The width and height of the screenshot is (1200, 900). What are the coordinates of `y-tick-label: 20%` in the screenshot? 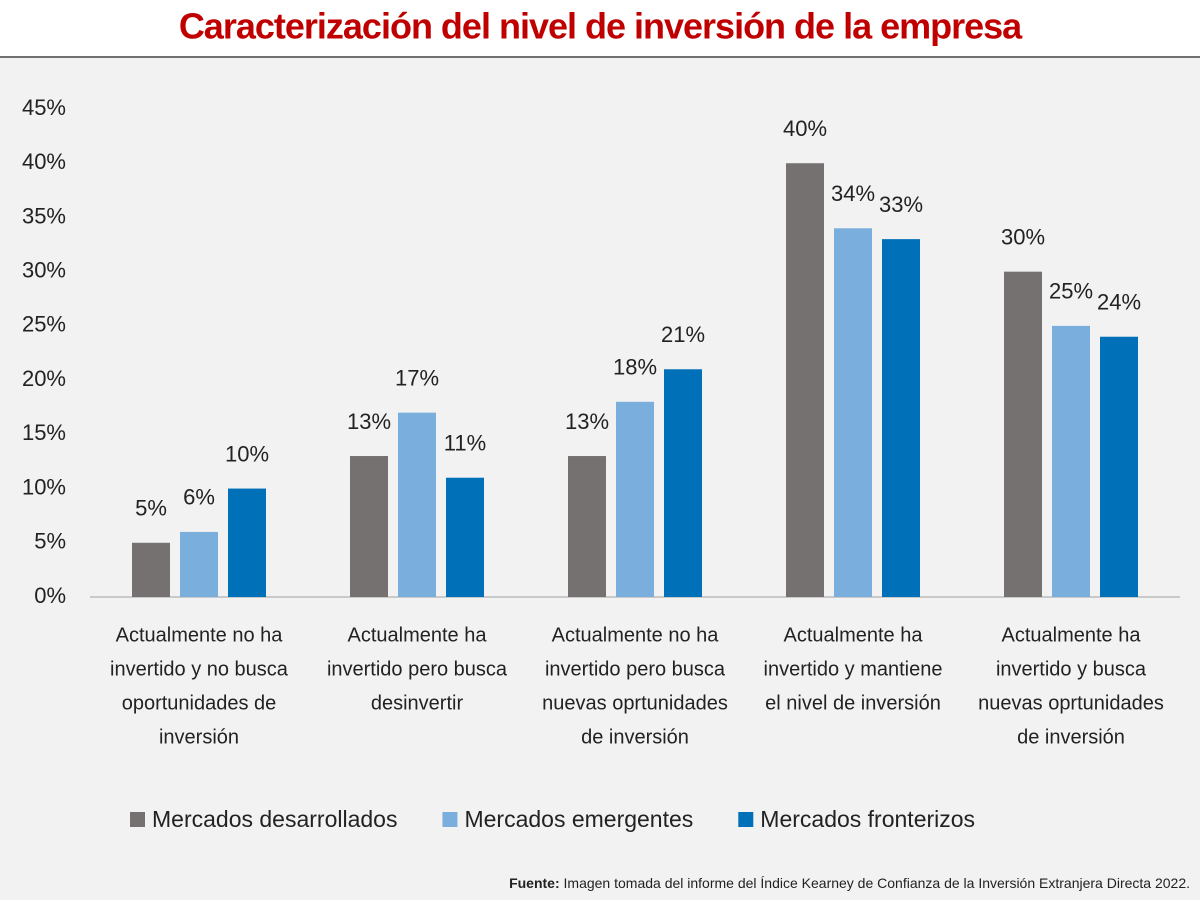 It's located at (44, 378).